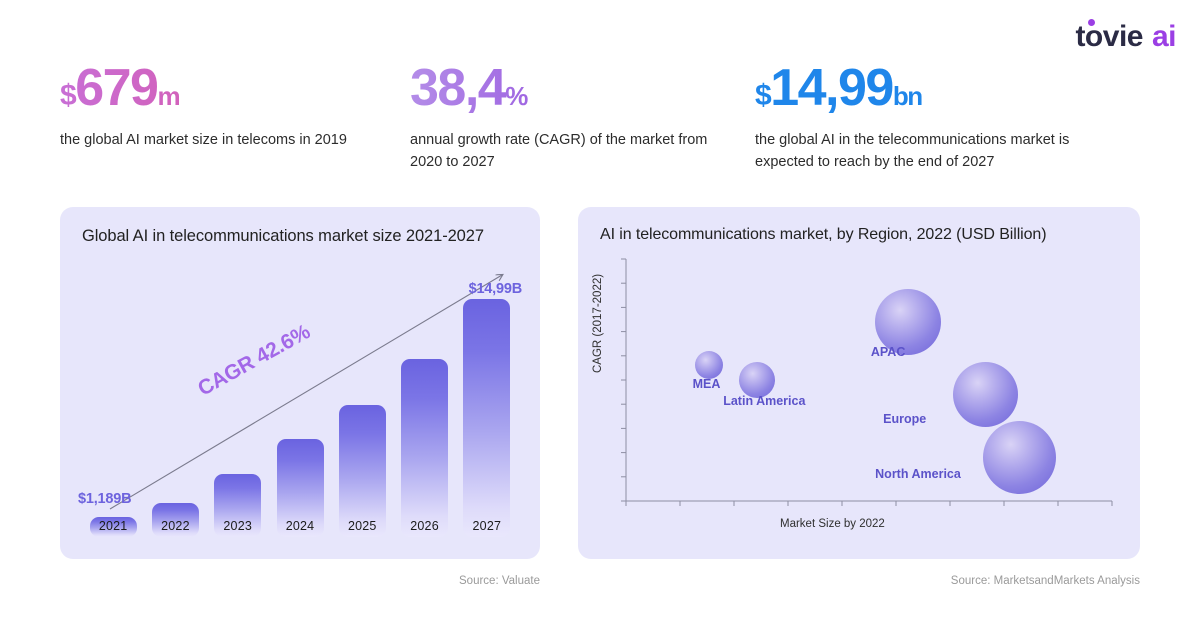  Describe the element at coordinates (1164, 36) in the screenshot. I see `brand-suffix: ai` at that location.